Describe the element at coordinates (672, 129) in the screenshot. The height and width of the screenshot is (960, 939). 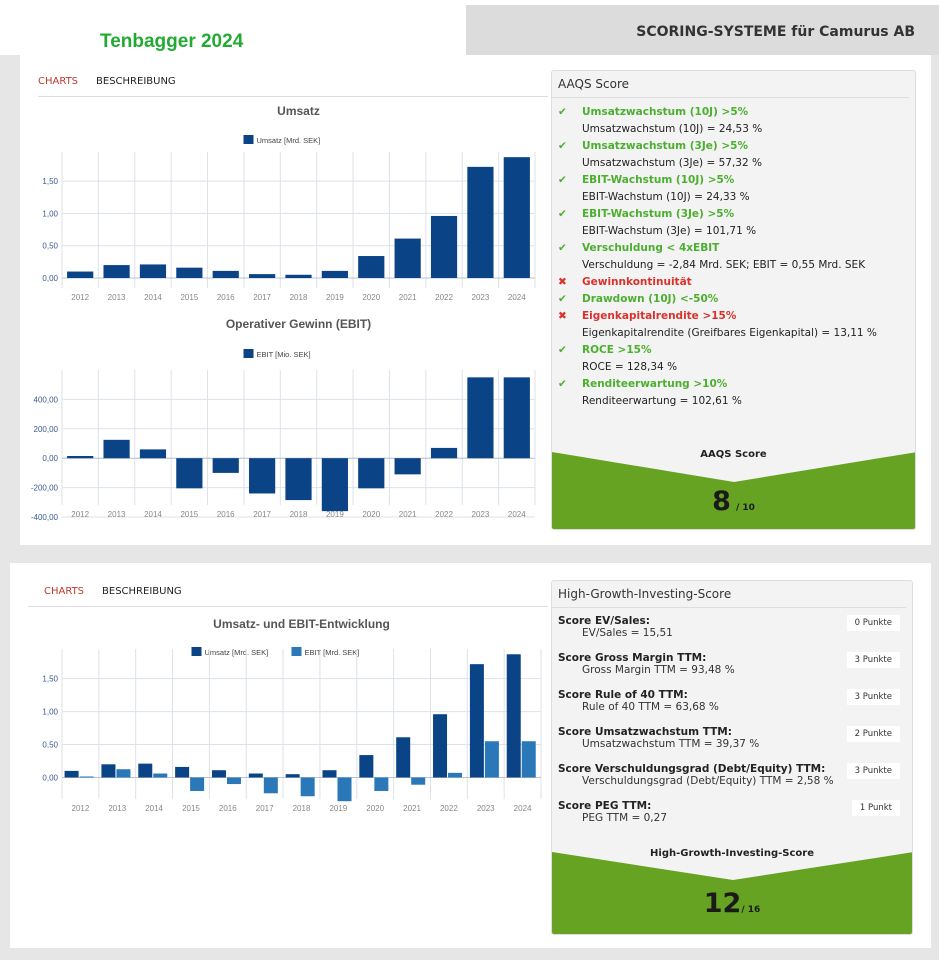
I see `criterion-value: Umsatzwachstum (10J) = 24,53 %` at that location.